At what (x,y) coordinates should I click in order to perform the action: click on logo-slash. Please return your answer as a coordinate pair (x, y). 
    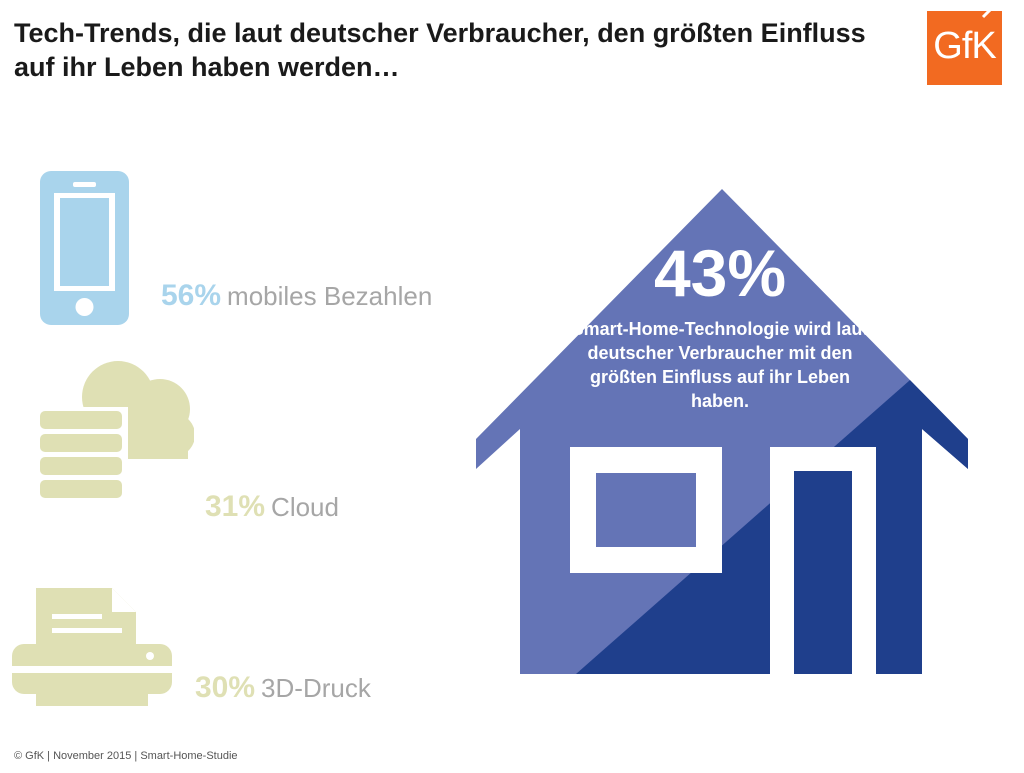
    Looking at the image, I should click on (986, 15).